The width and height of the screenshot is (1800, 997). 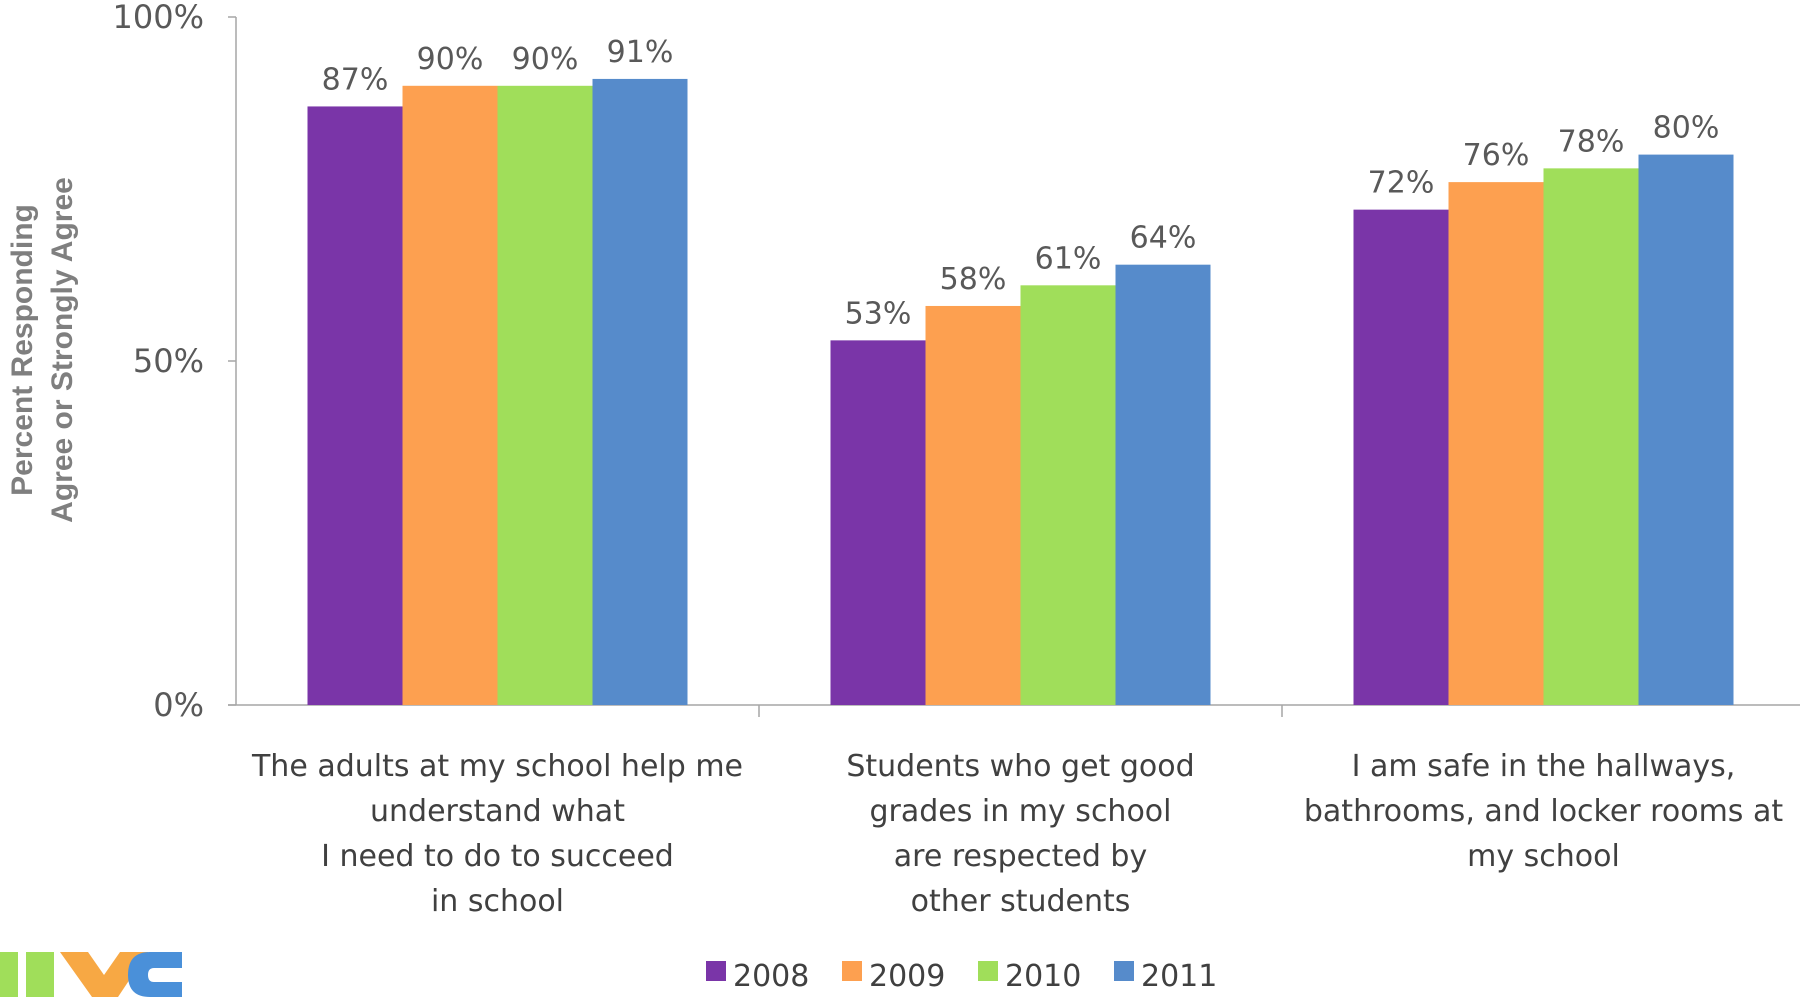 What do you see at coordinates (1068, 258) in the screenshot?
I see `data-label: 61%` at bounding box center [1068, 258].